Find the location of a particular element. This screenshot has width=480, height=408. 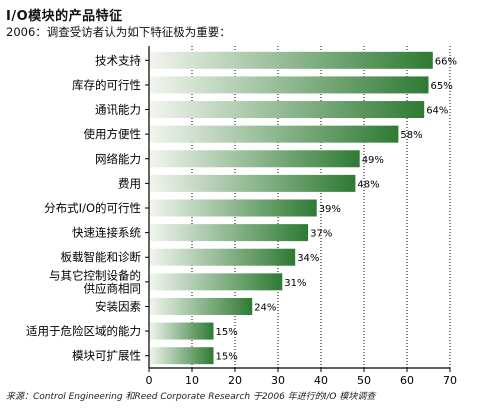

value-label: 66% is located at coordinates (446, 61).